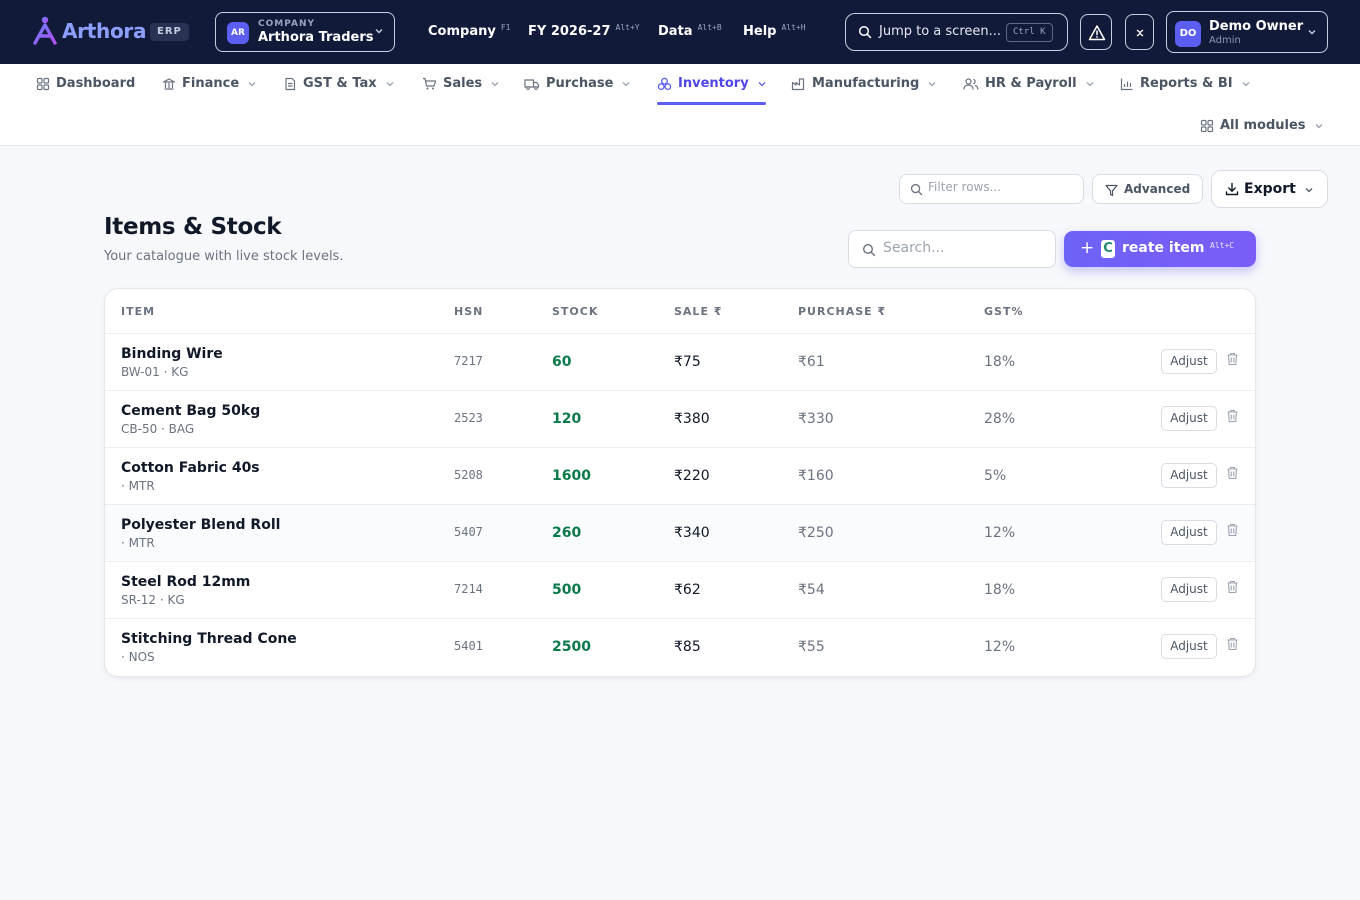  I want to click on active-tab-indicator, so click(711, 103).